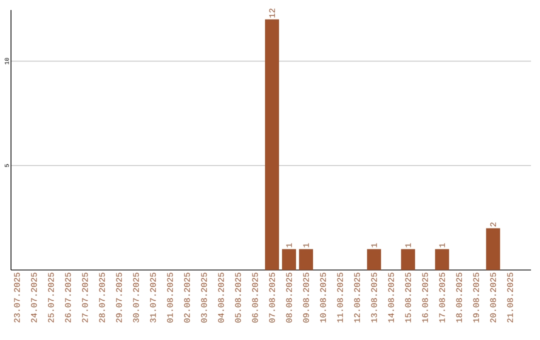  Describe the element at coordinates (289, 297) in the screenshot. I see `x-tick-label: 08.08.2025` at that location.